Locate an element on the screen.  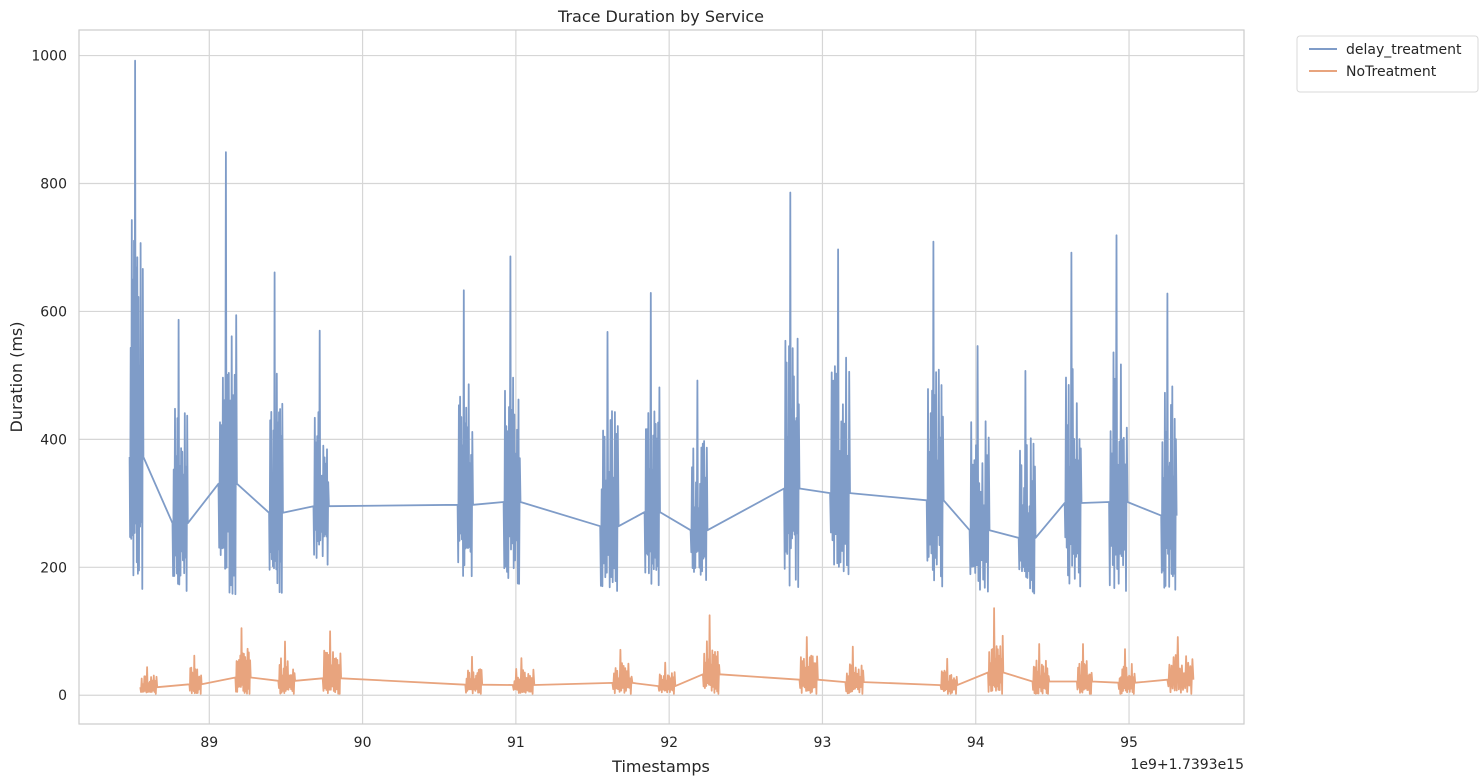
series-line-NoTreatment is located at coordinates (667, 651).